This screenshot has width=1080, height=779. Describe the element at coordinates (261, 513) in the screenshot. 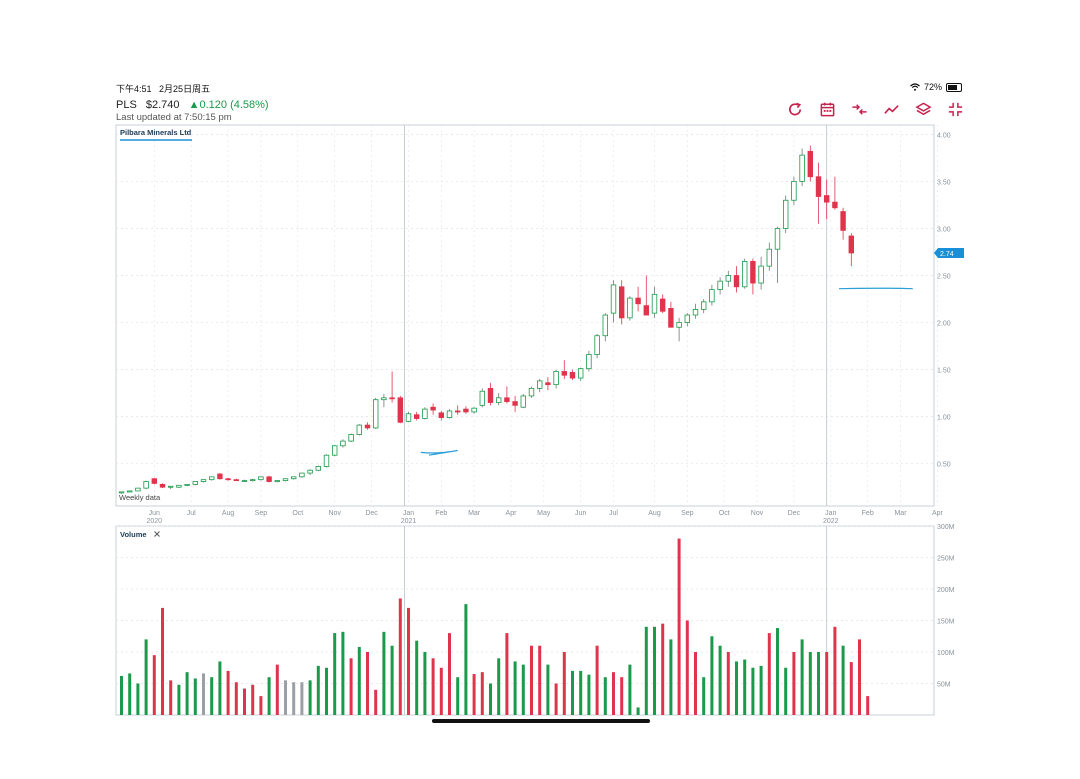

I see `x-tick-label: Sep` at that location.